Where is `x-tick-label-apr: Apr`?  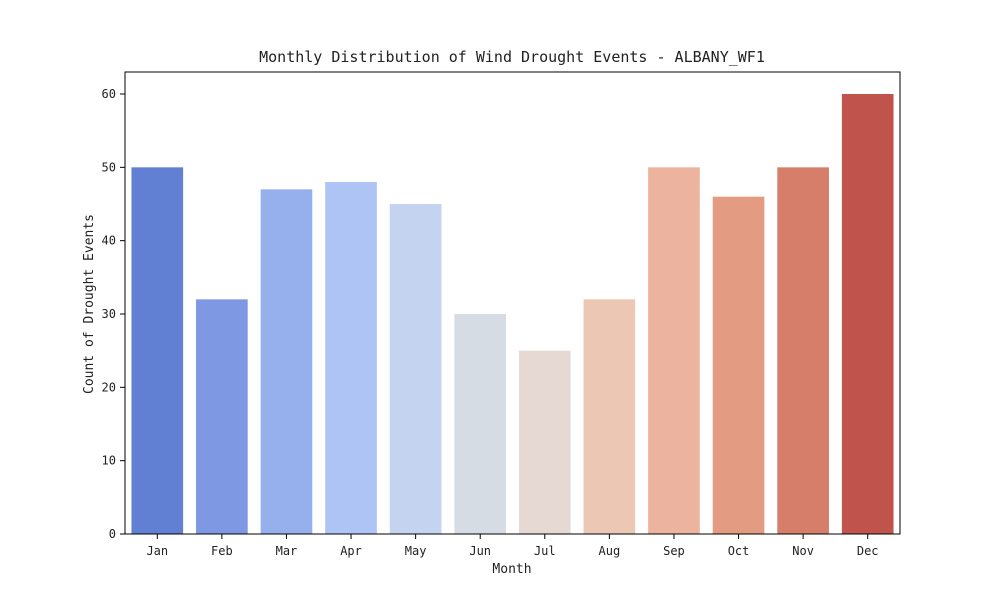
x-tick-label-apr: Apr is located at coordinates (351, 551).